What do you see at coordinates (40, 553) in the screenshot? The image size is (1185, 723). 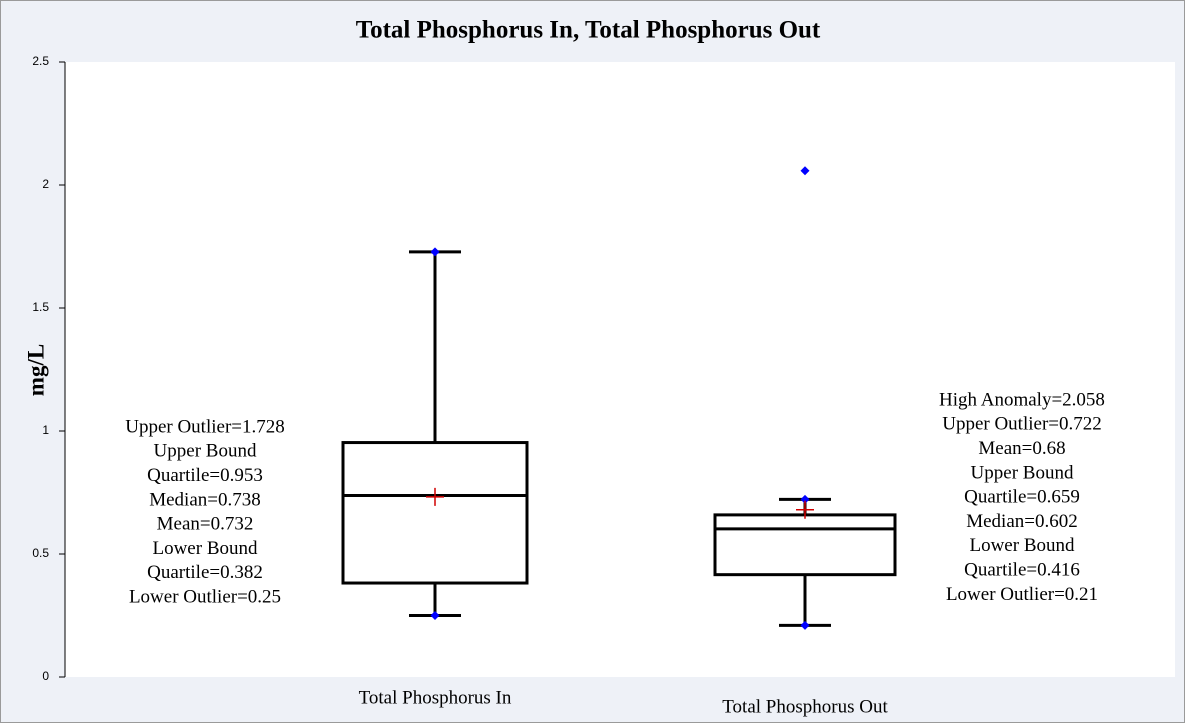 I see `y-tick-label: 0.5` at bounding box center [40, 553].